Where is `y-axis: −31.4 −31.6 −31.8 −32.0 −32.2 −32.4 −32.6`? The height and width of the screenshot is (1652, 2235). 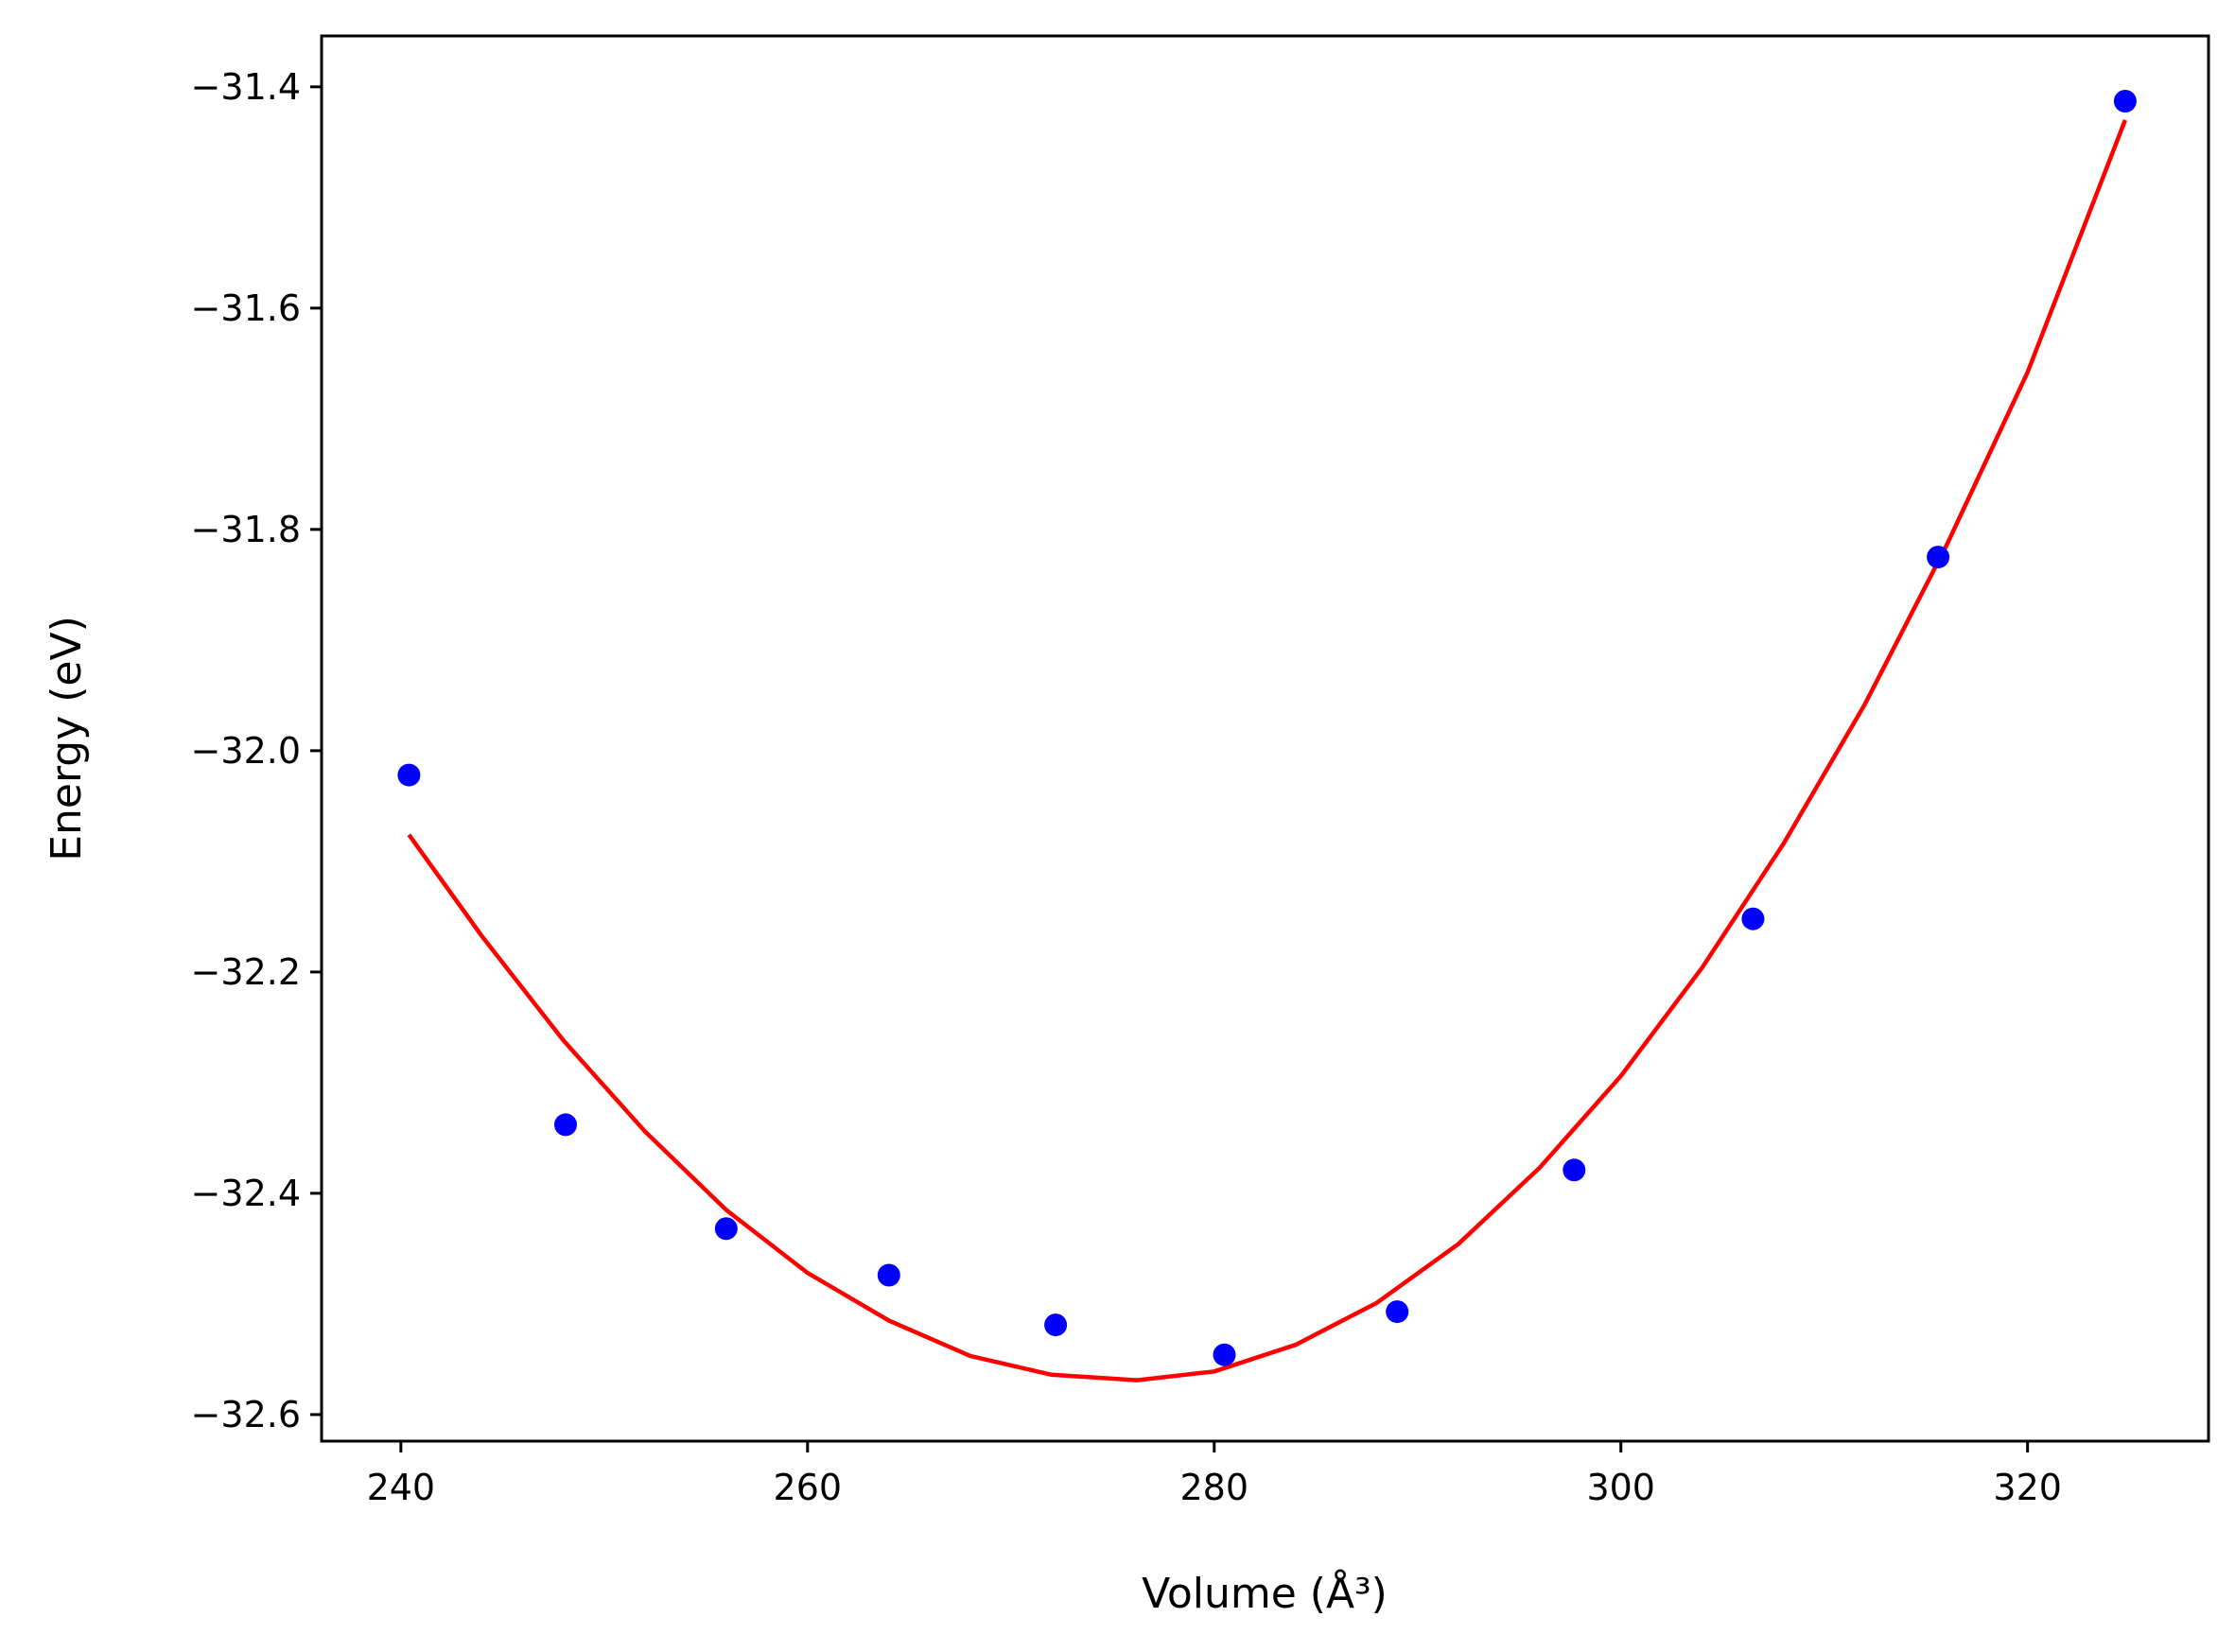 y-axis: −31.4 −31.6 −31.8 −32.0 −32.2 −32.4 −32.6 is located at coordinates (256, 751).